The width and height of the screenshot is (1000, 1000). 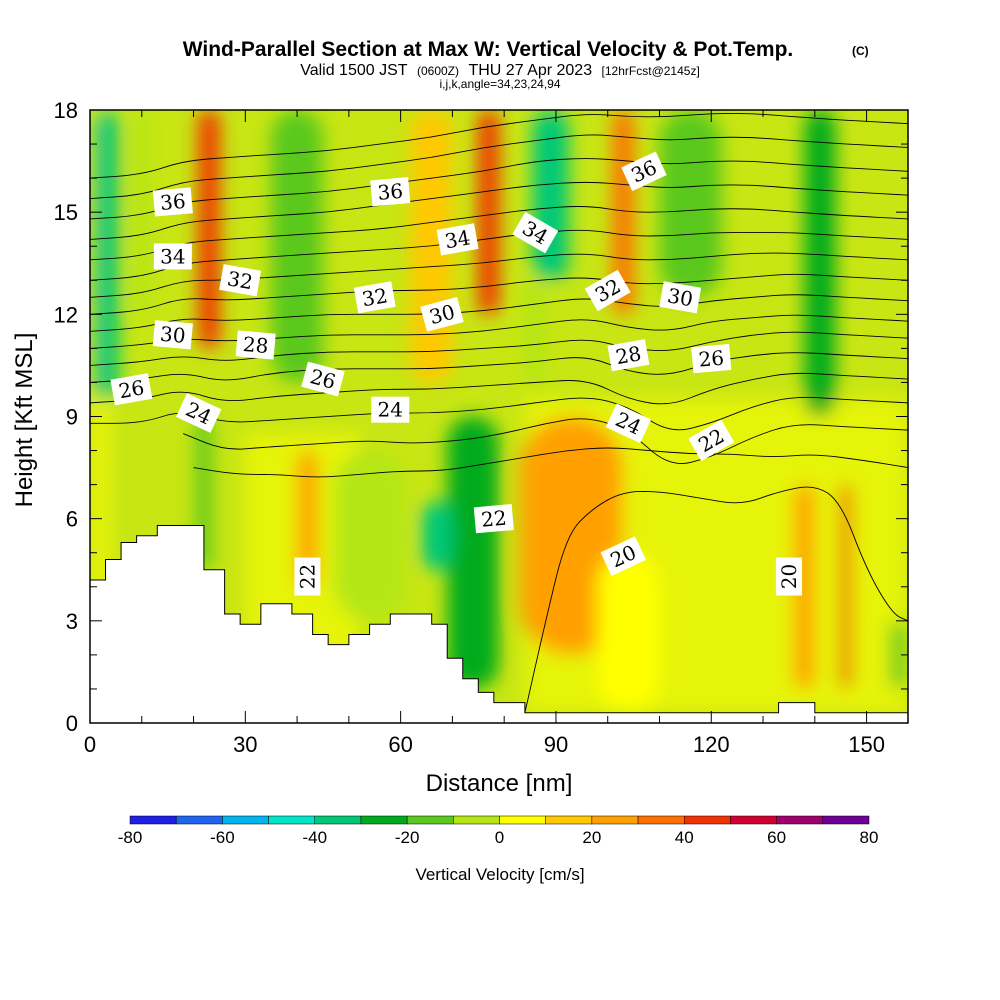 I want to click on contour-label-text: 22, so click(x=307, y=576).